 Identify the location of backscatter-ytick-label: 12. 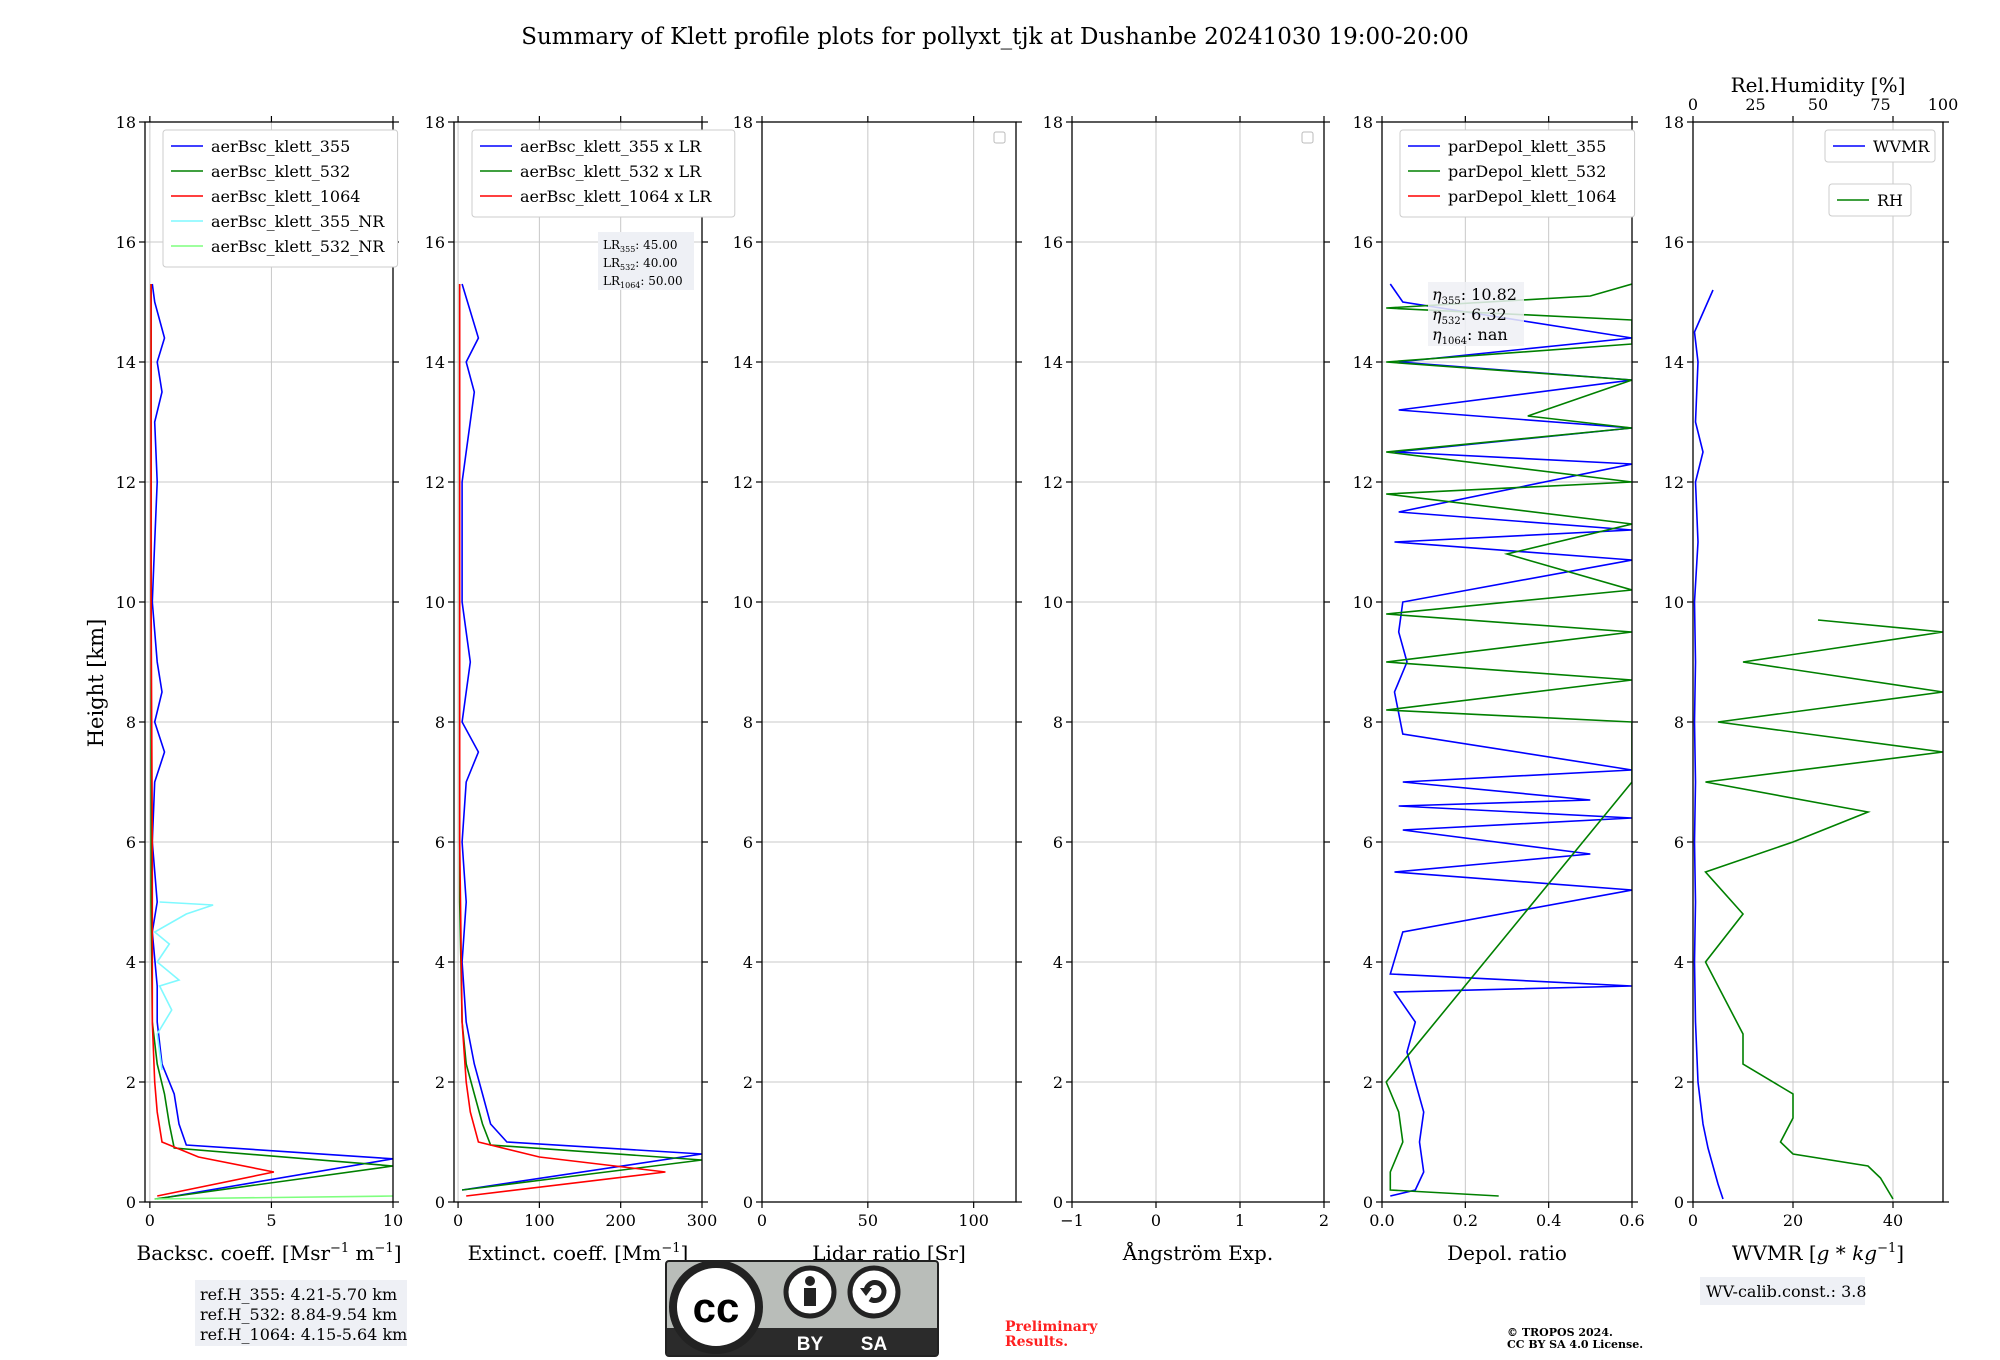
(126, 482).